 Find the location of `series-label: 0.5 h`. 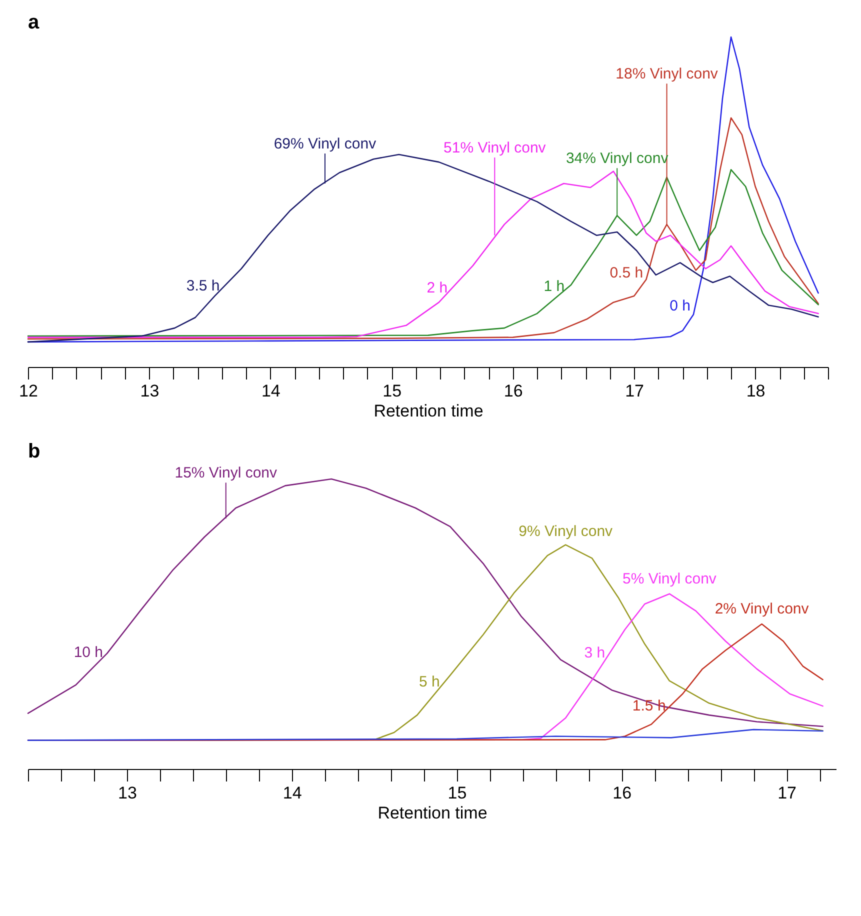

series-label: 0.5 h is located at coordinates (627, 273).